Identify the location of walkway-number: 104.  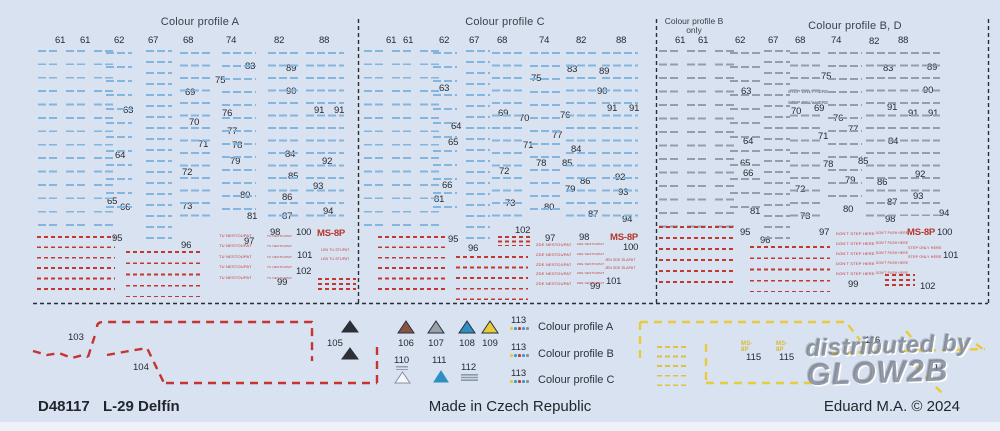
(141, 367).